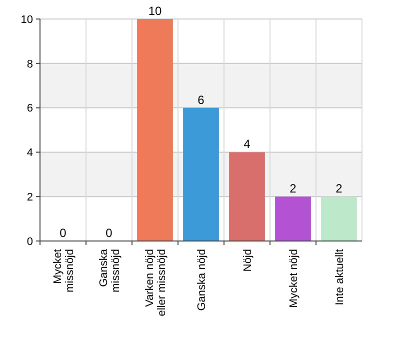 Image resolution: width=411 pixels, height=352 pixels. What do you see at coordinates (29, 108) in the screenshot?
I see `y-tick-label: 6` at bounding box center [29, 108].